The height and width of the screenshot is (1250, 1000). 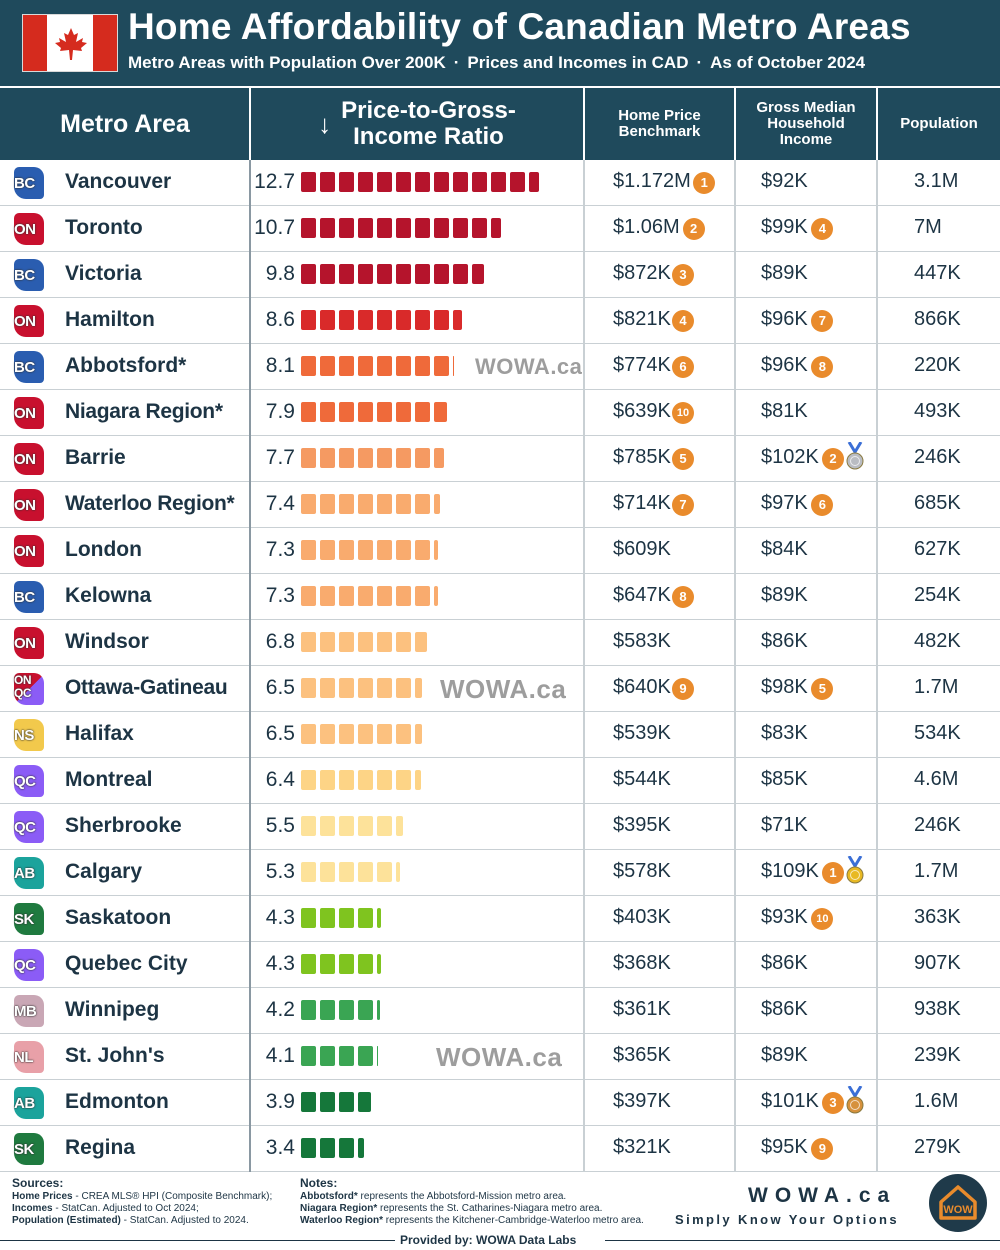 What do you see at coordinates (99, 733) in the screenshot?
I see `metro-name: Halifax` at bounding box center [99, 733].